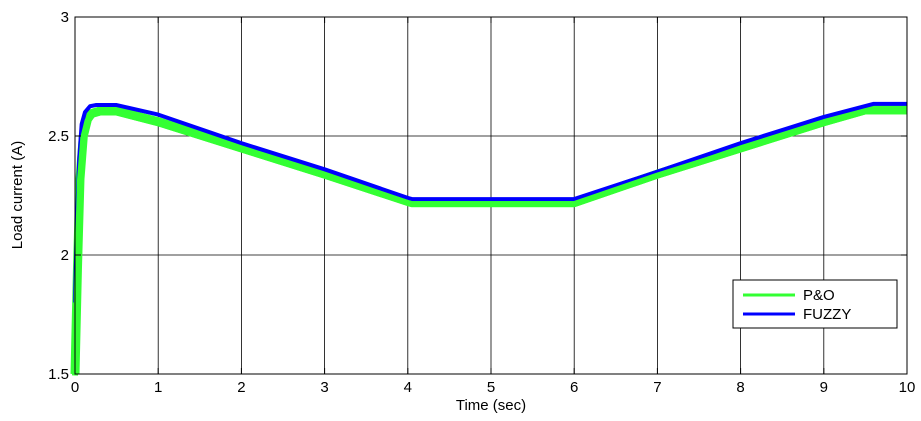  I want to click on y-tick-label: 2.5, so click(58, 136).